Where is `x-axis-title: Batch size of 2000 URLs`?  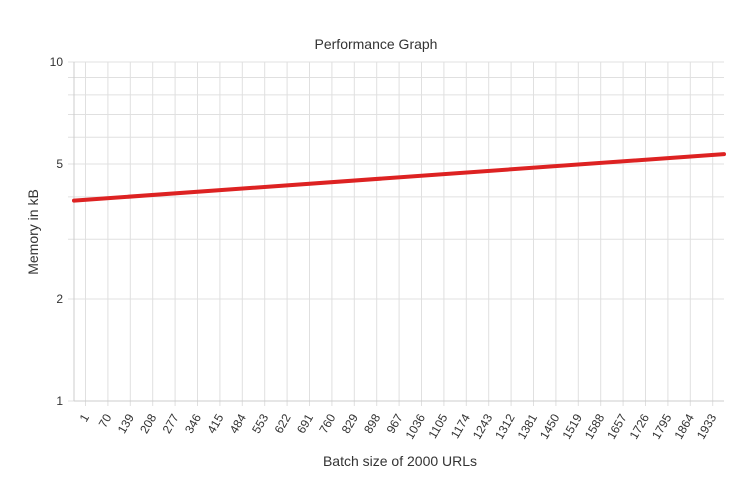 x-axis-title: Batch size of 2000 URLs is located at coordinates (400, 461).